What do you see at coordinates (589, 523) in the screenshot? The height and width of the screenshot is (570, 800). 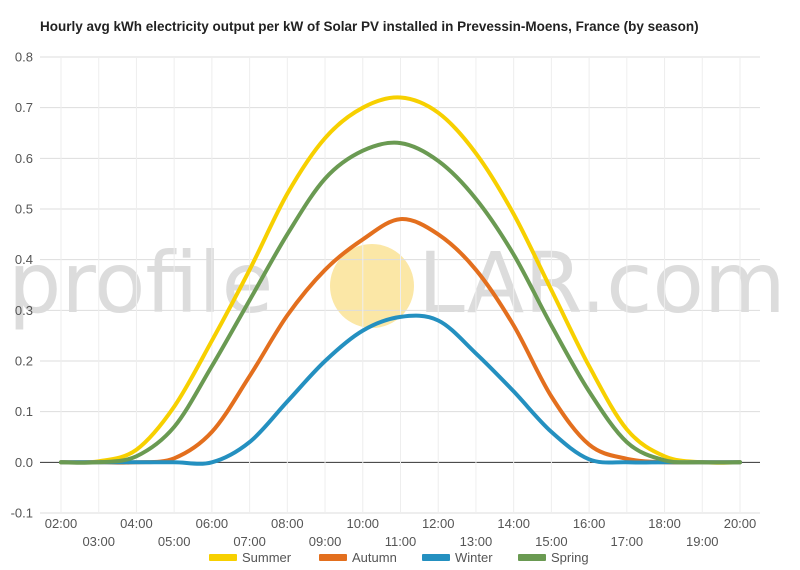 I see `x-tick-label: 16:00` at bounding box center [589, 523].